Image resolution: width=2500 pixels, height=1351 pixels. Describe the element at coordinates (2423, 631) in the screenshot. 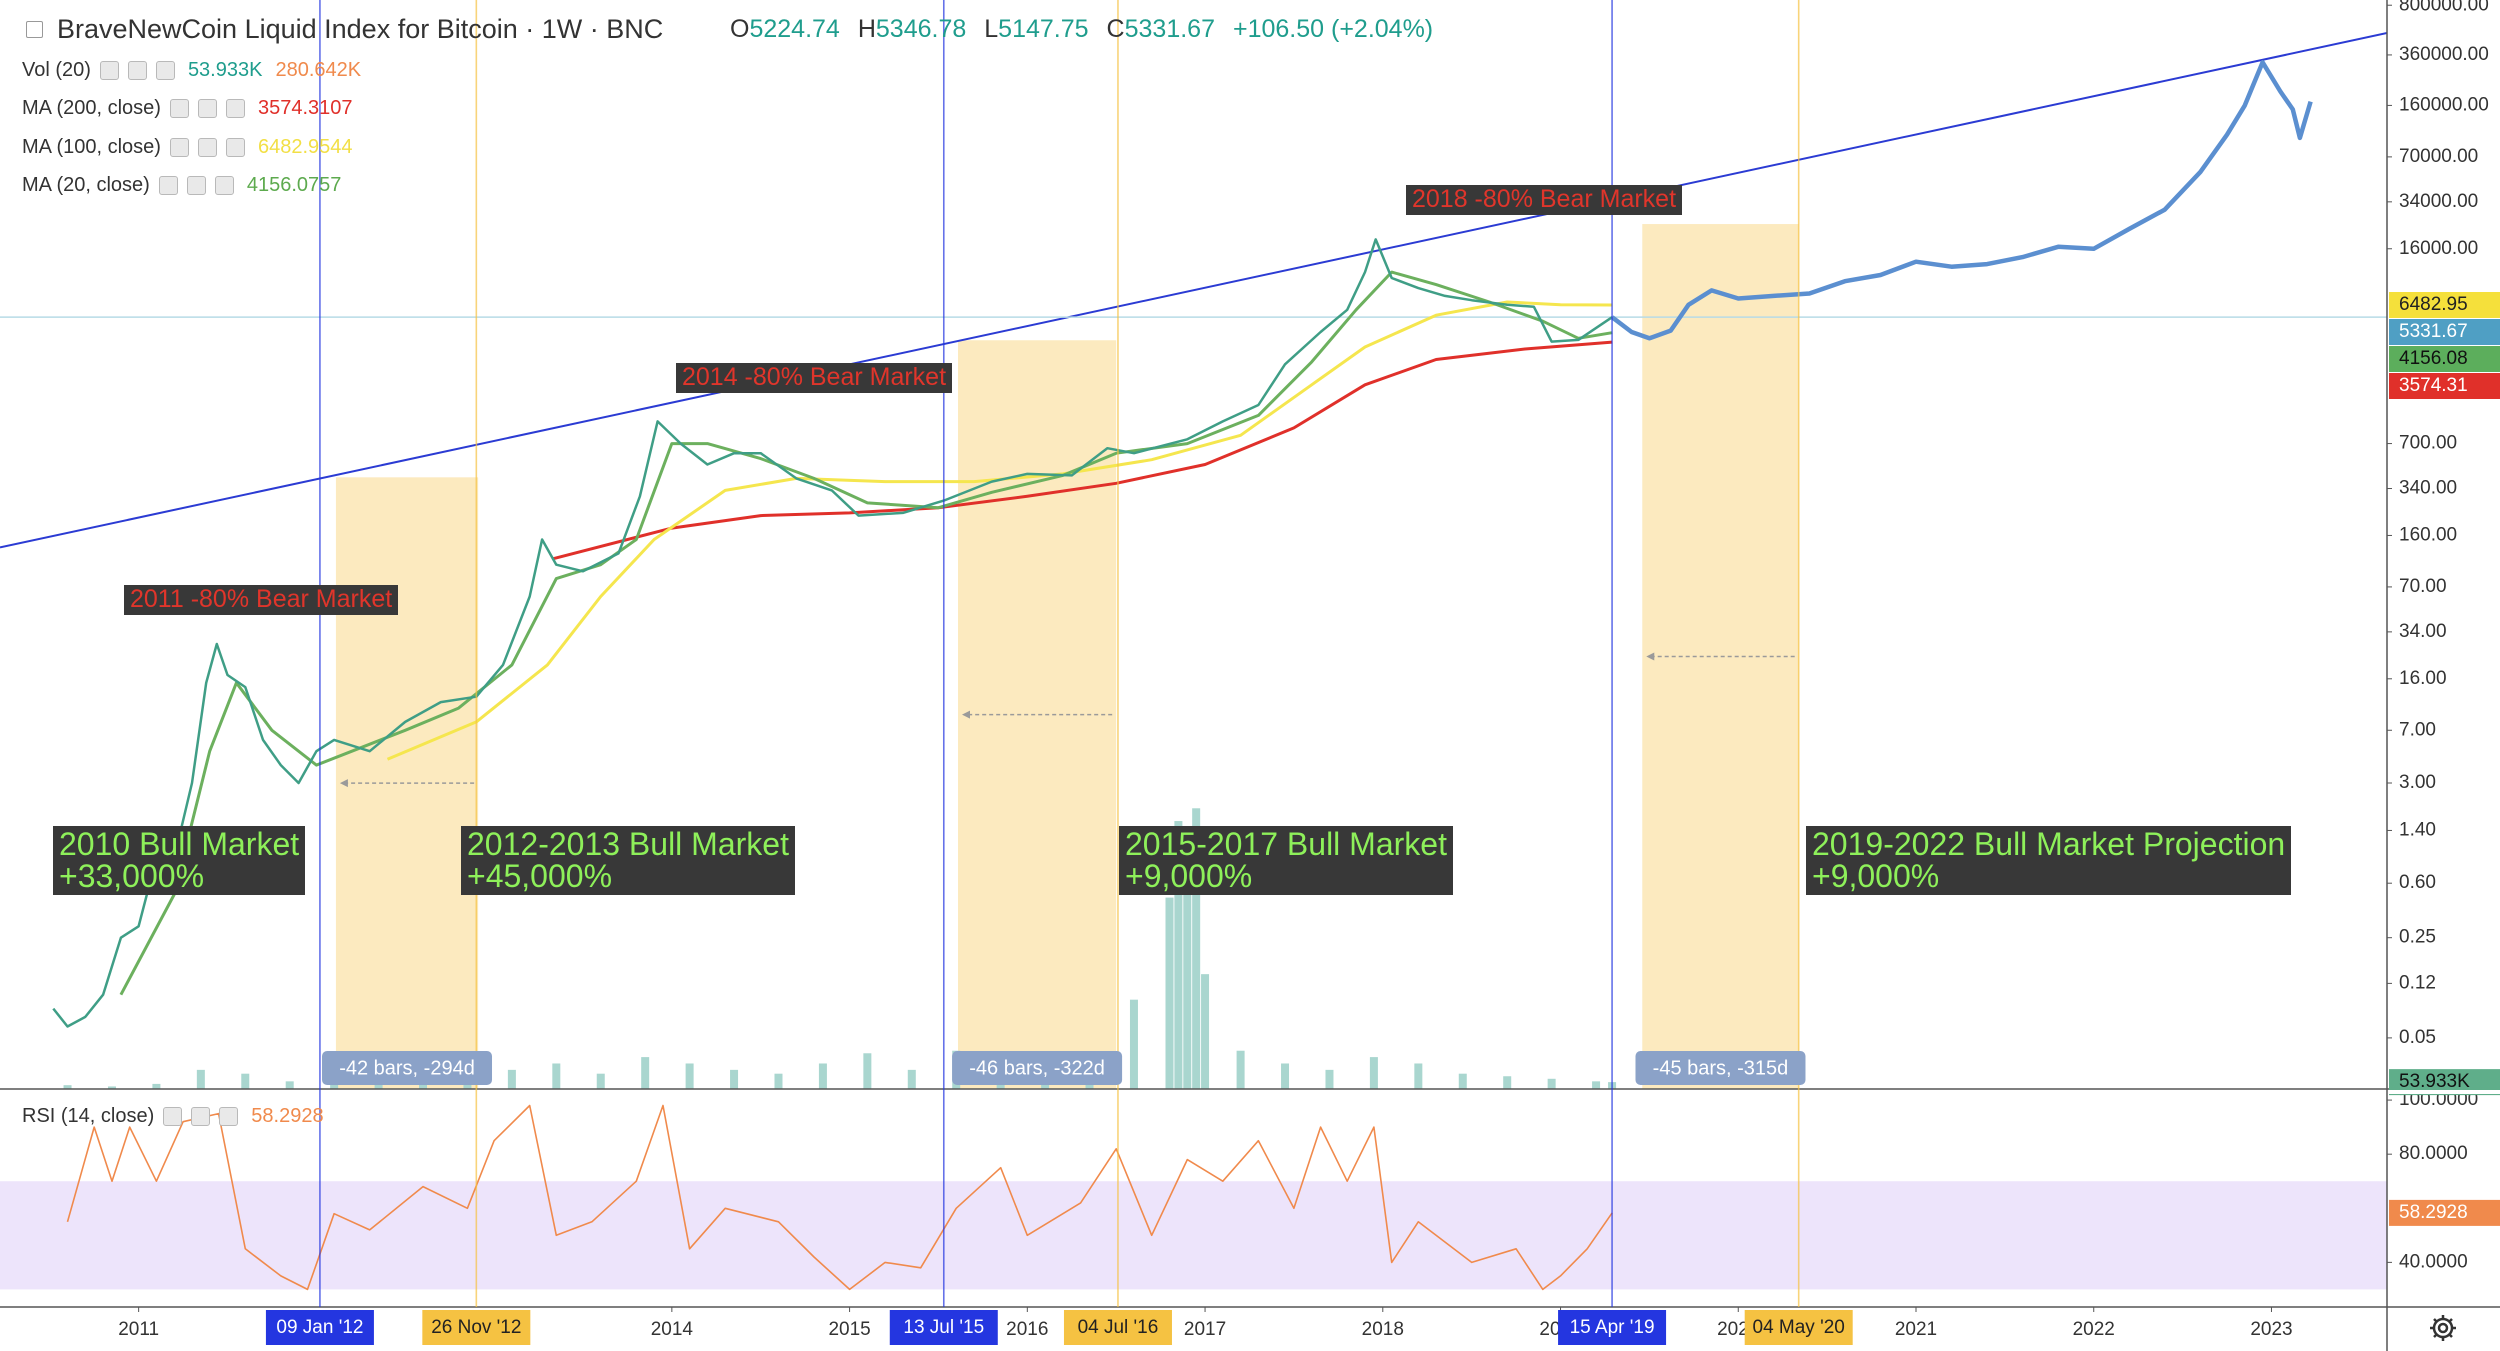

I see `y-tick-label: 34.00` at that location.